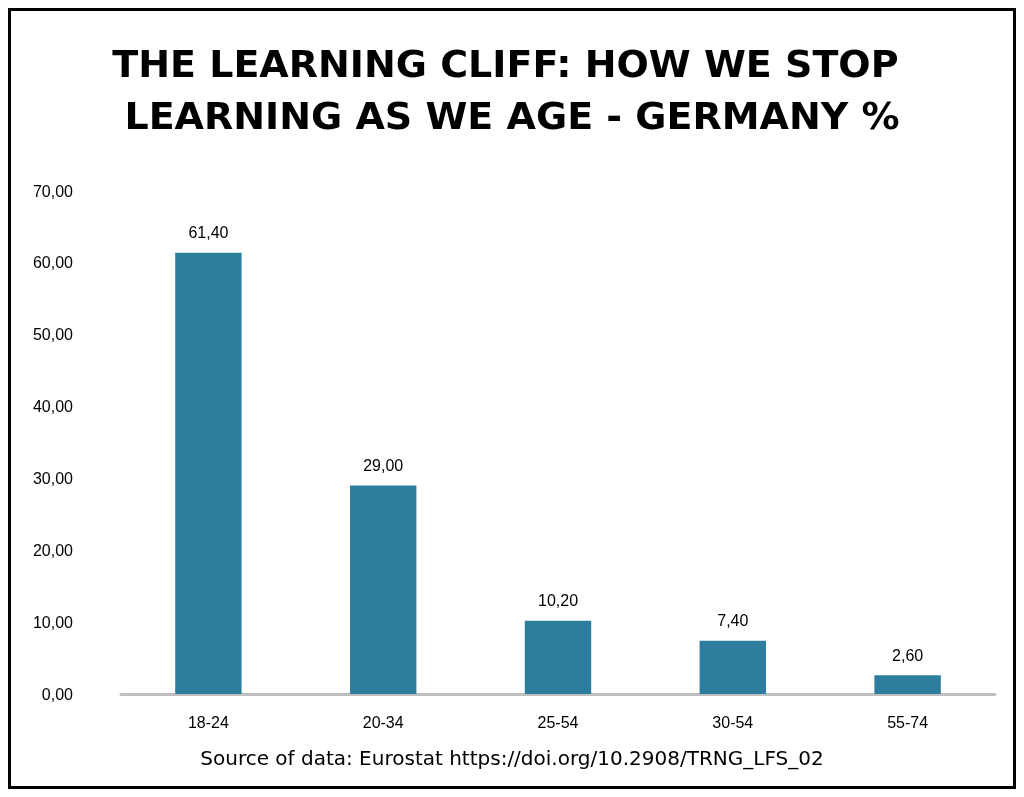 The image size is (1024, 797). I want to click on x-tick-label: 25-54, so click(558, 722).